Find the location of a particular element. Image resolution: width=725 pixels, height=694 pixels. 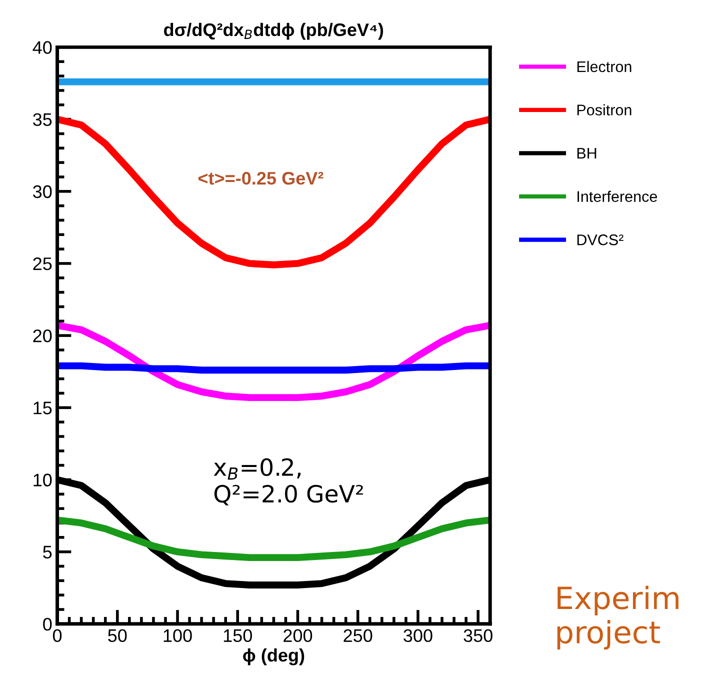

y-tick-label: 40 is located at coordinates (42, 47).